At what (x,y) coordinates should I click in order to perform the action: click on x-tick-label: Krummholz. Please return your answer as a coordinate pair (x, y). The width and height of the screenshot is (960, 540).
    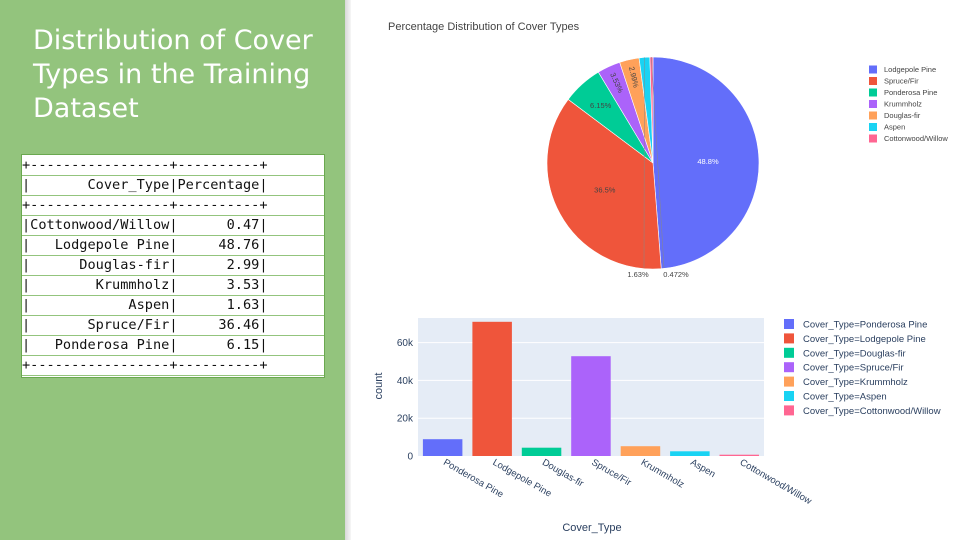
    Looking at the image, I should click on (662, 474).